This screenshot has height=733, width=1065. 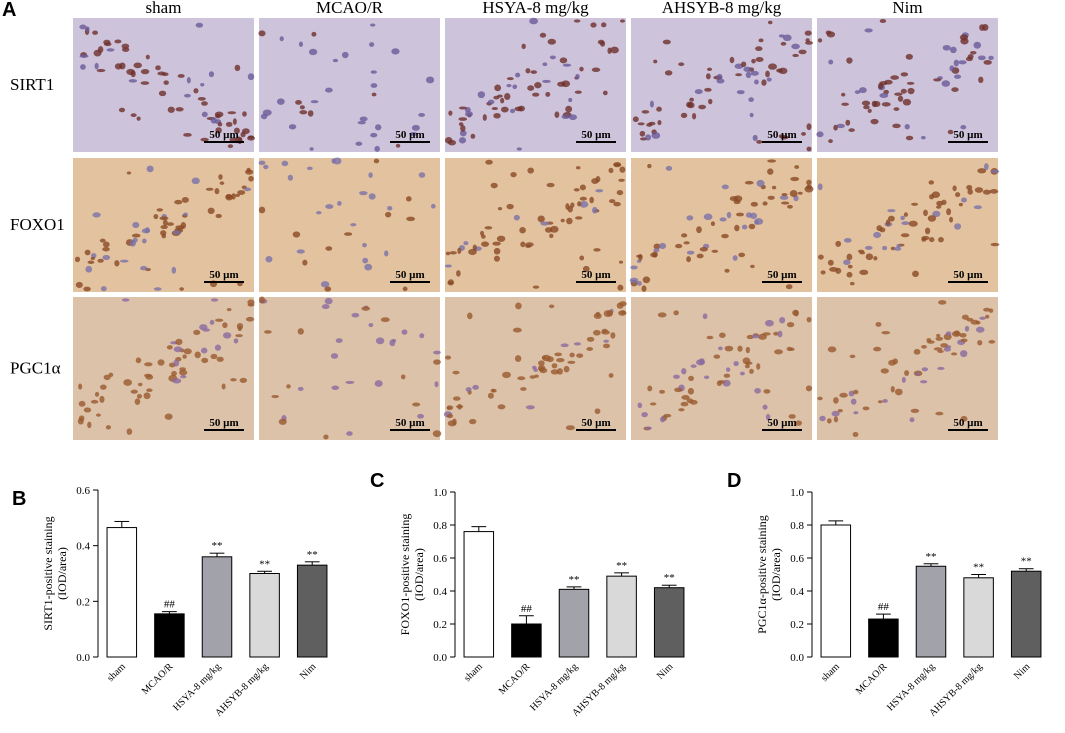 I want to click on micrograph-bg, so click(x=907, y=225).